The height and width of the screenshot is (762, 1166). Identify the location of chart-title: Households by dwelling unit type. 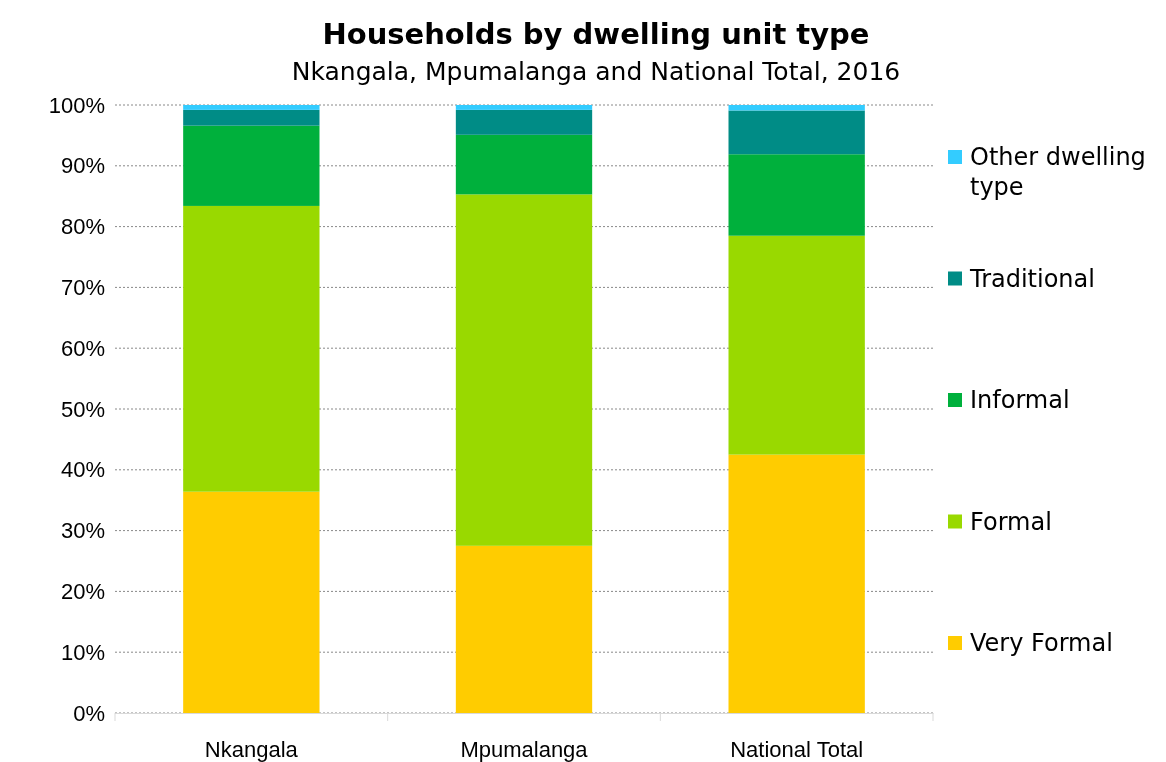
(596, 34).